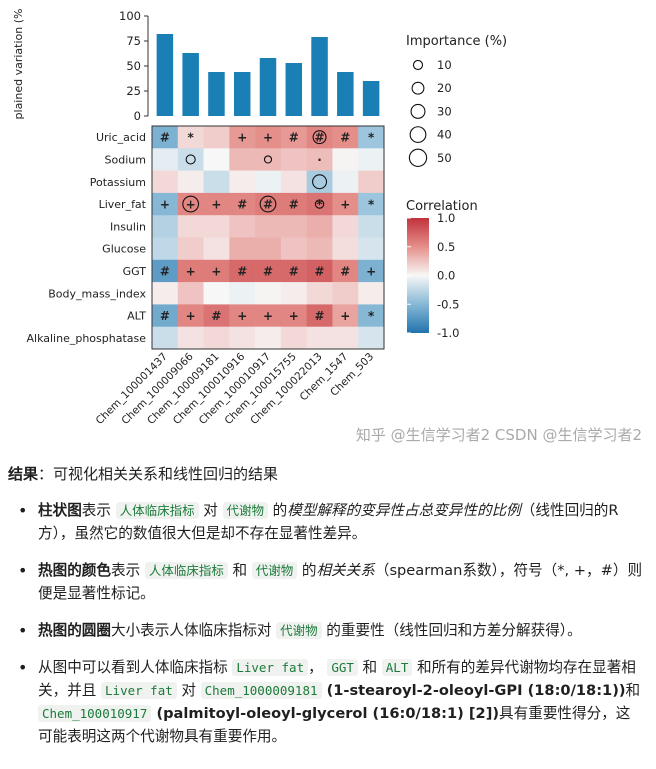 The image size is (656, 769). I want to click on colorbar-tick-label: -0.5, so click(448, 304).